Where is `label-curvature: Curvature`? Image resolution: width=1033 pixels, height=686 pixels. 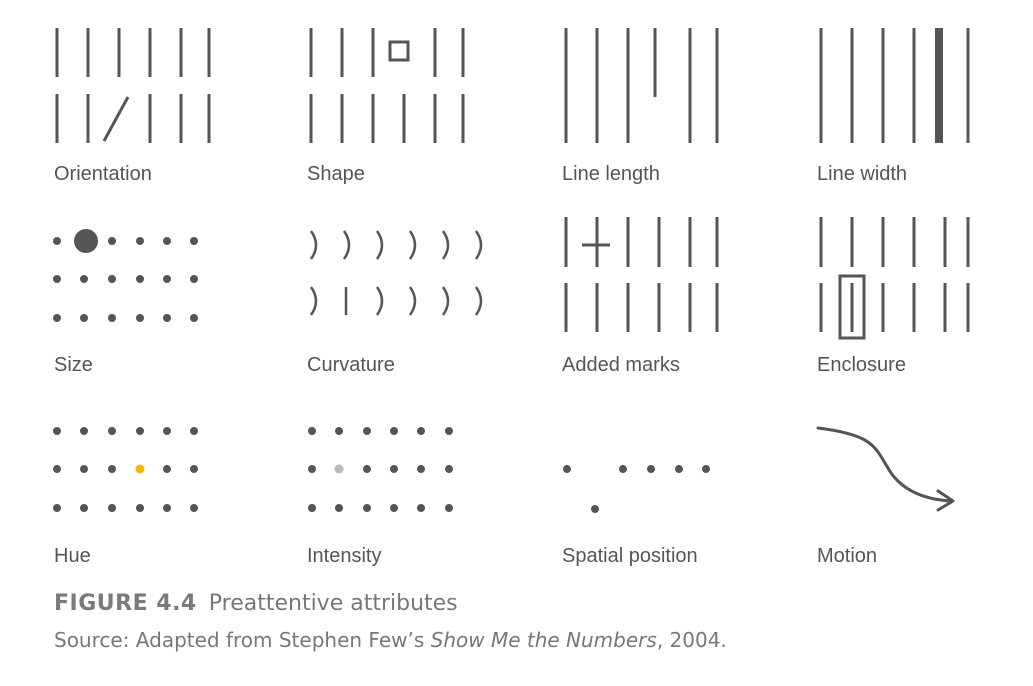 label-curvature: Curvature is located at coordinates (351, 365).